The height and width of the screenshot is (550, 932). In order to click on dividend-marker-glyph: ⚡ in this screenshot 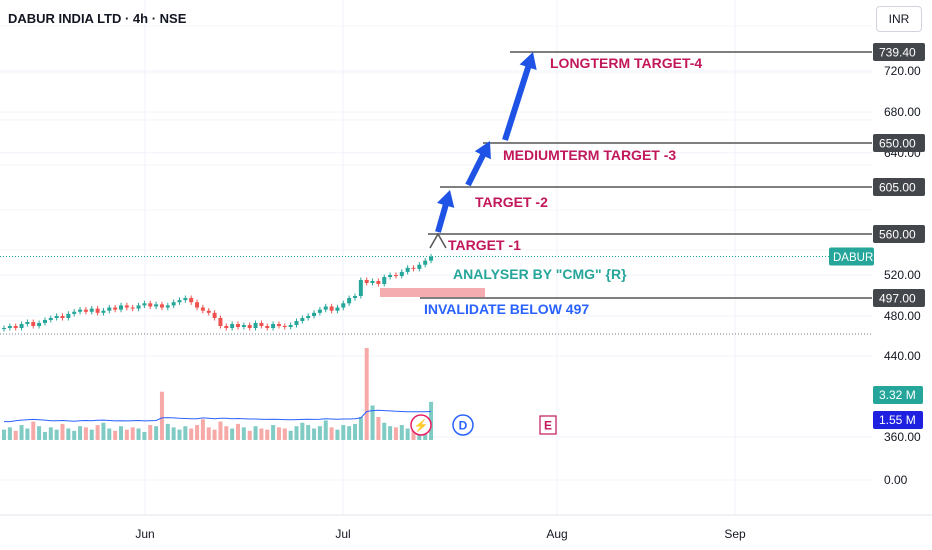, I will do `click(421, 426)`.